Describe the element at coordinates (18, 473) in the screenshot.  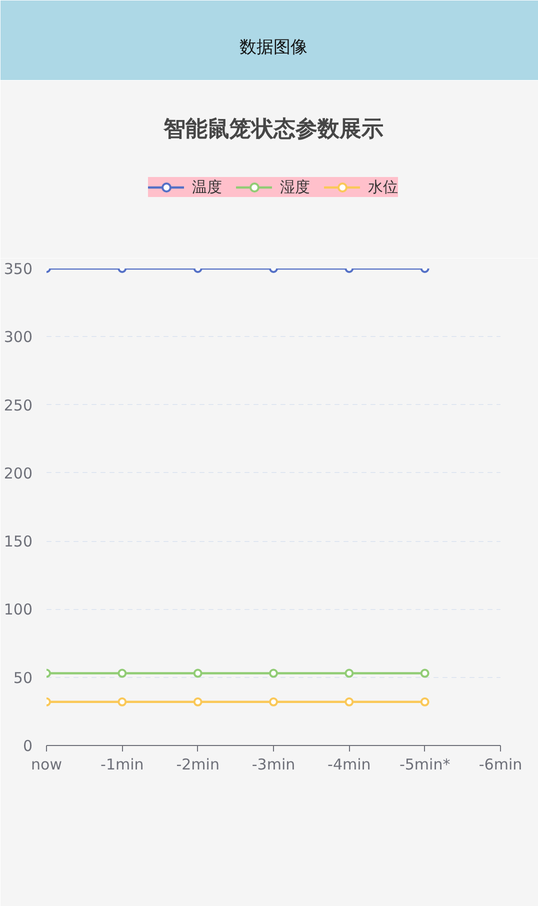
I see `y-tick-label: 200` at that location.